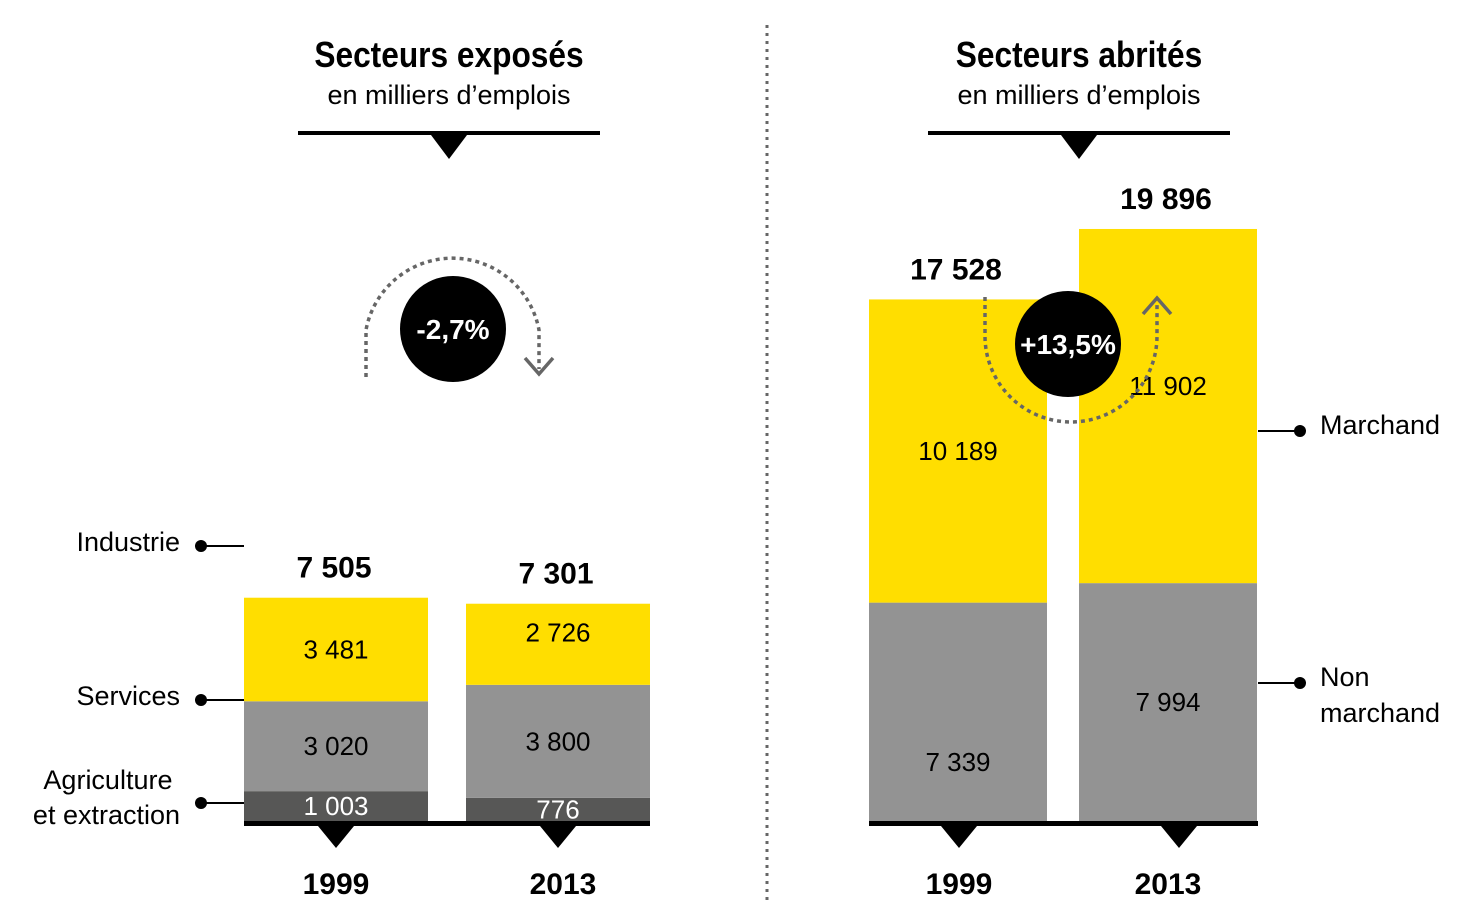  I want to click on bar-2013-services, so click(558, 741).